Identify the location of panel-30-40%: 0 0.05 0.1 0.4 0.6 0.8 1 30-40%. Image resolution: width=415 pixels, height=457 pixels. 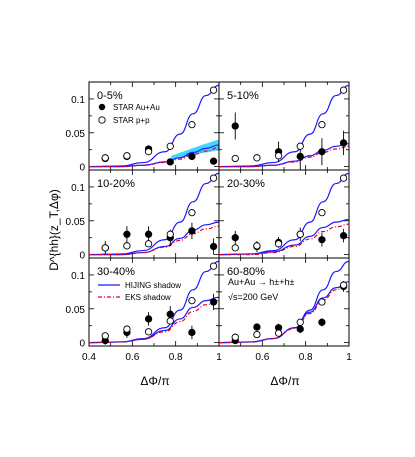
(144, 310).